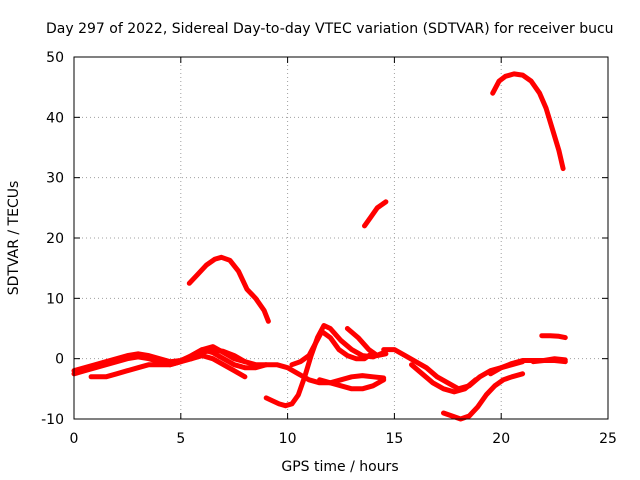  What do you see at coordinates (14, 238) in the screenshot?
I see `y-axis-label: SDTVAR / TECUs` at bounding box center [14, 238].